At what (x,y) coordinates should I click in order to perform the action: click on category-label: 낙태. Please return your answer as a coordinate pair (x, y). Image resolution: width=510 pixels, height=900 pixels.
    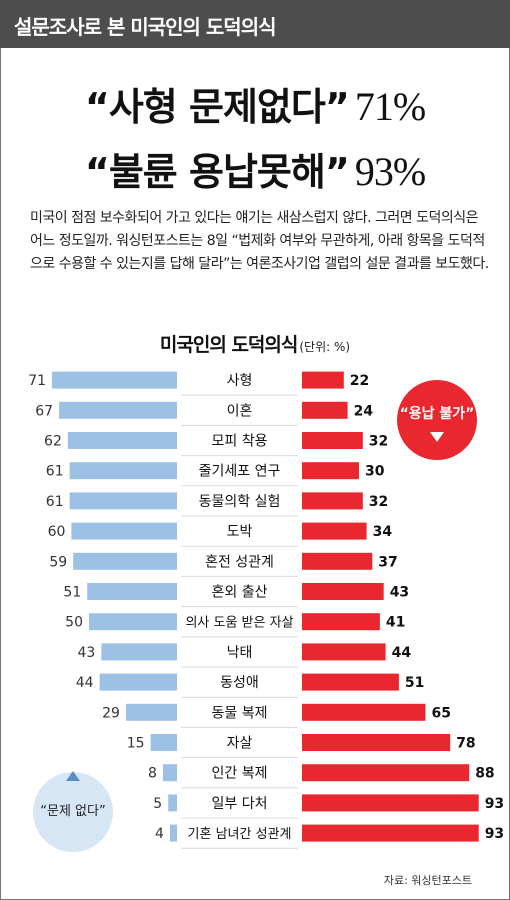
    Looking at the image, I should click on (240, 653).